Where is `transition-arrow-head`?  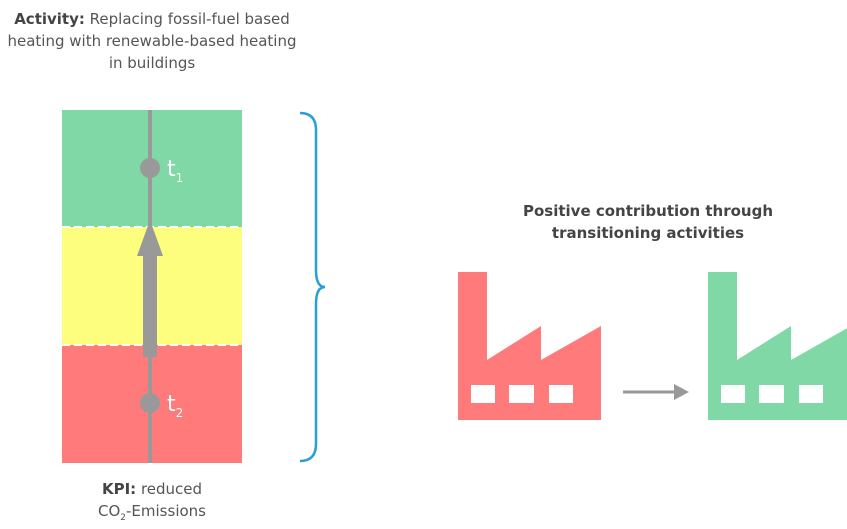 transition-arrow-head is located at coordinates (681, 392).